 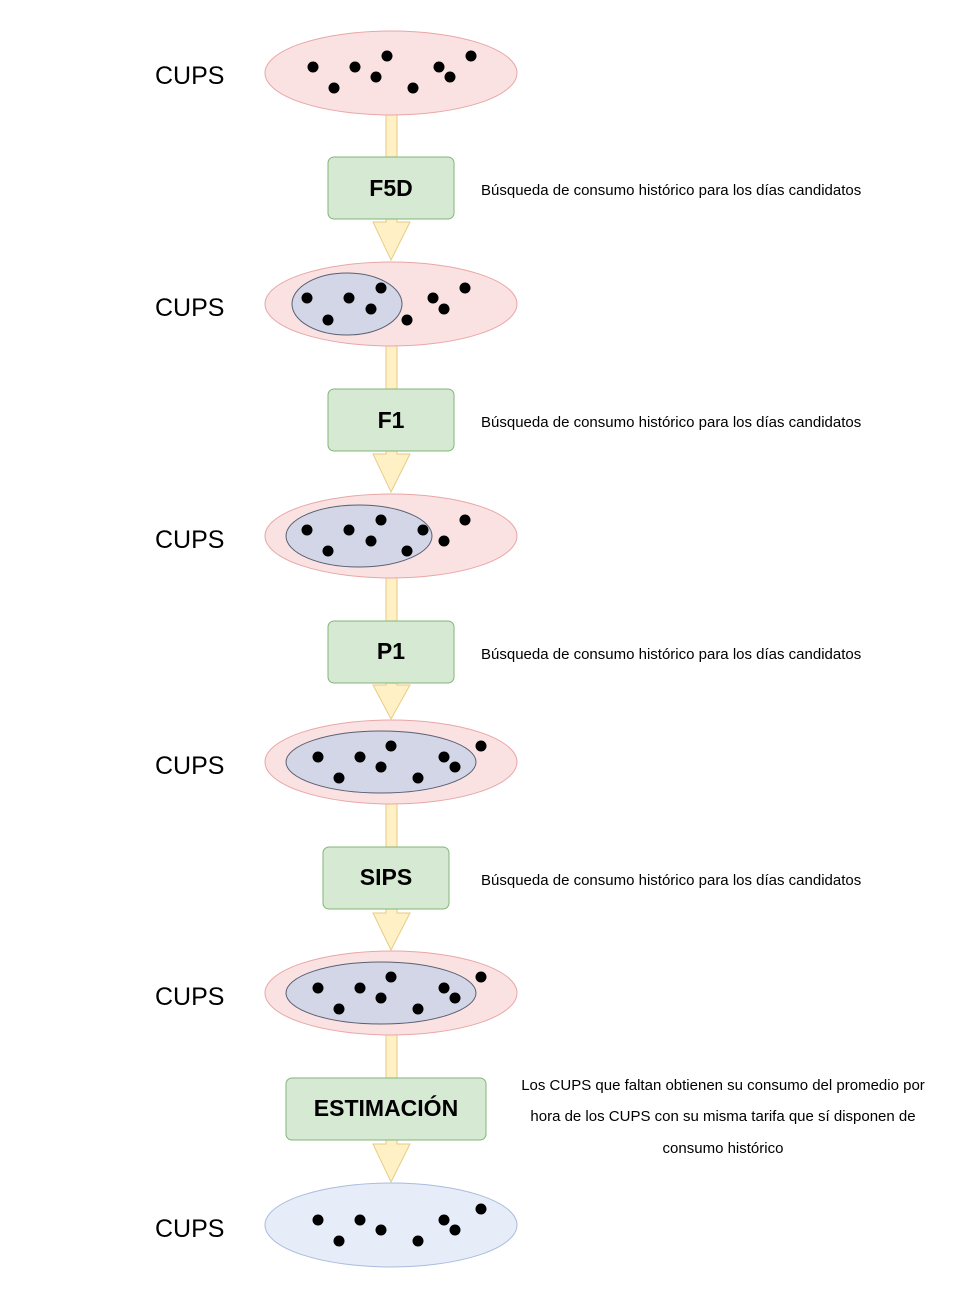 I want to click on step-label: F5D, so click(x=390, y=188).